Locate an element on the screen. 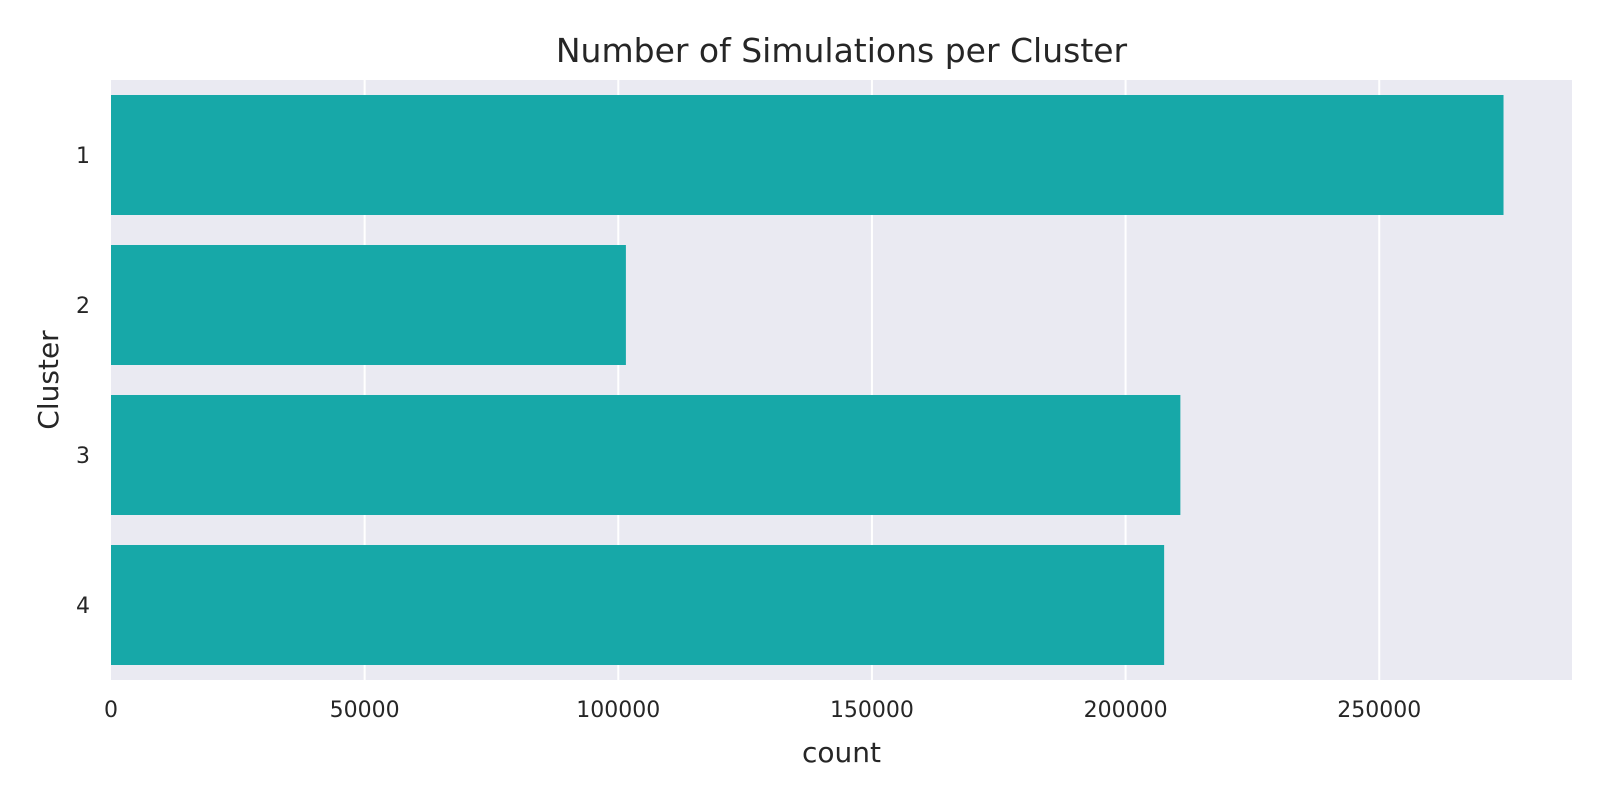 The image size is (1600, 800). x-tick-labels: 0 50000 100000 150000 200000 250000 is located at coordinates (762, 710).